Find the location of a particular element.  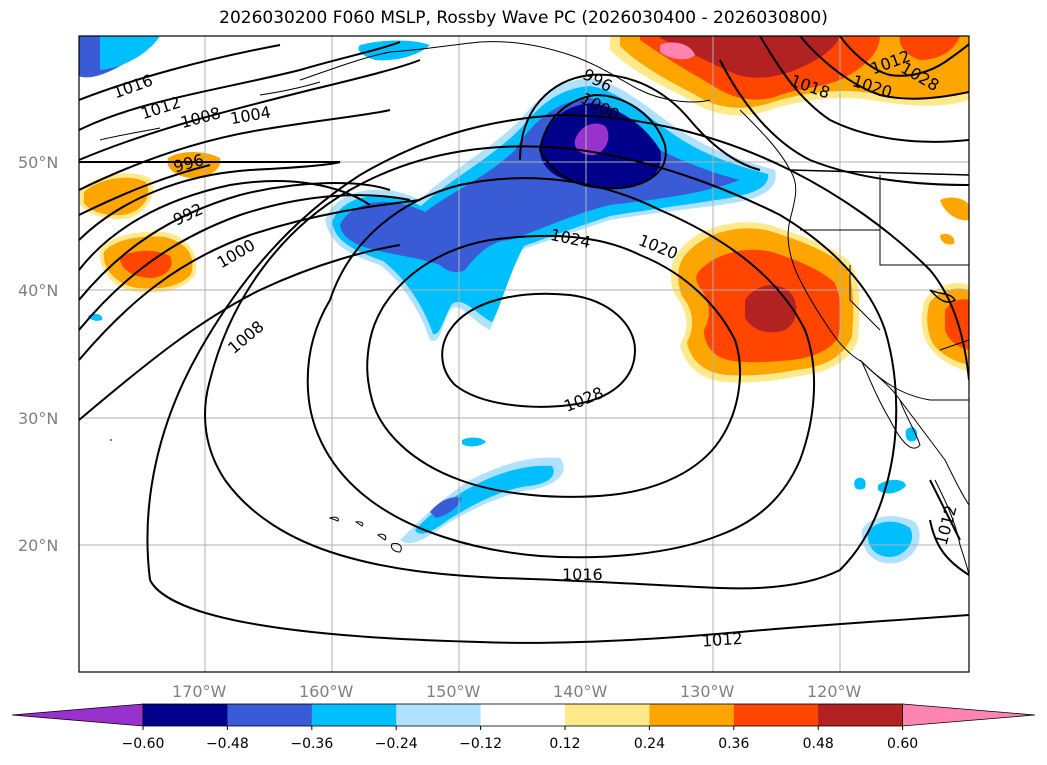

lat-label: 40°N is located at coordinates (38, 290).